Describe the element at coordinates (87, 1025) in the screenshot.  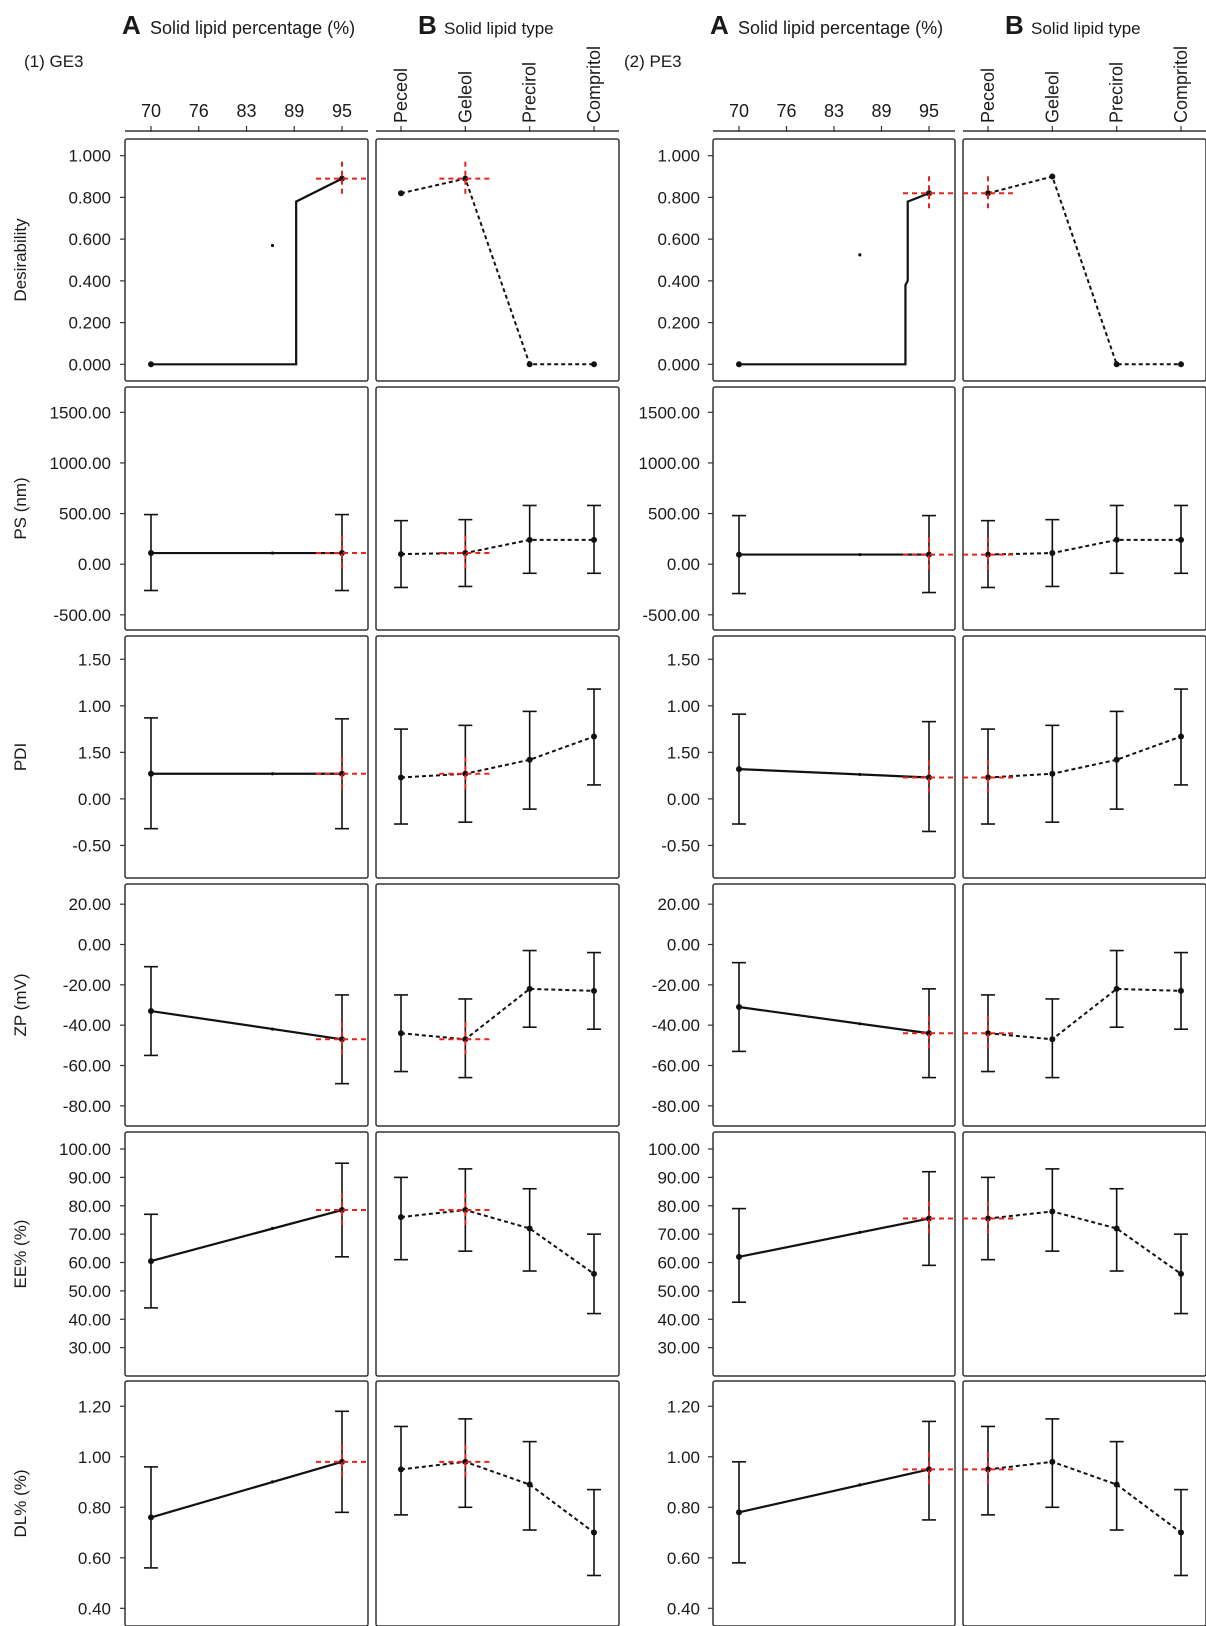
I see `y-tick-label: -40.00` at that location.